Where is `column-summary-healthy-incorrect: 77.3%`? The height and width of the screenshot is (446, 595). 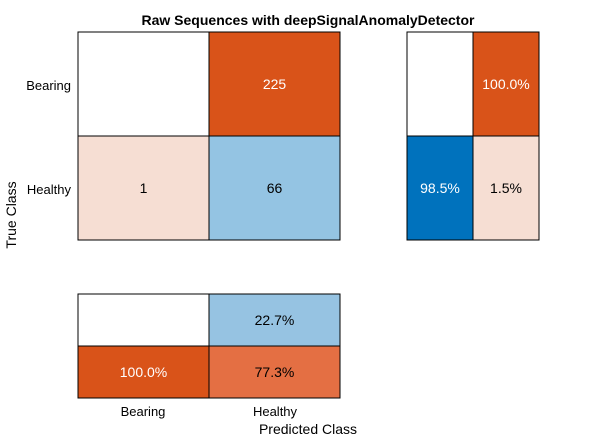
column-summary-healthy-incorrect: 77.3% is located at coordinates (274, 372).